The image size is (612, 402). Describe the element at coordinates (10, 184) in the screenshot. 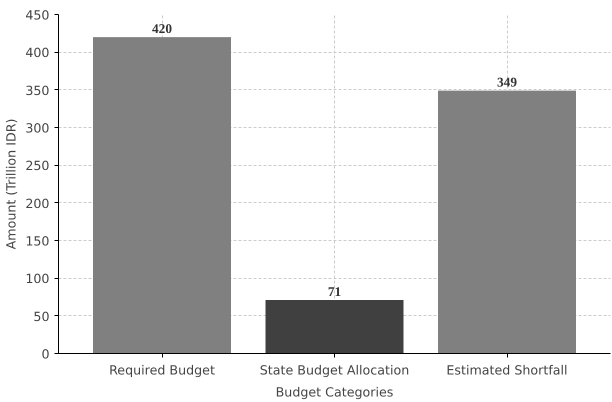

I see `y-axis-title: Amount (Trillion IDR)` at that location.